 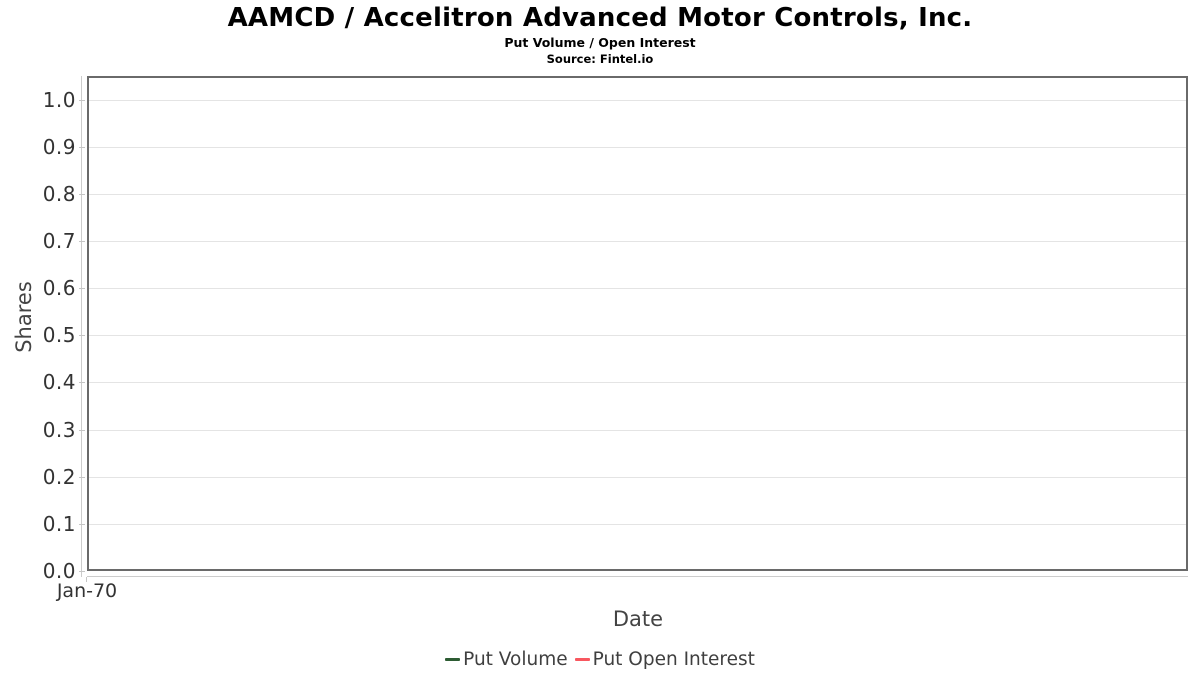 I want to click on legend-item-put-open-interest: Put Open Interest, so click(x=664, y=659).